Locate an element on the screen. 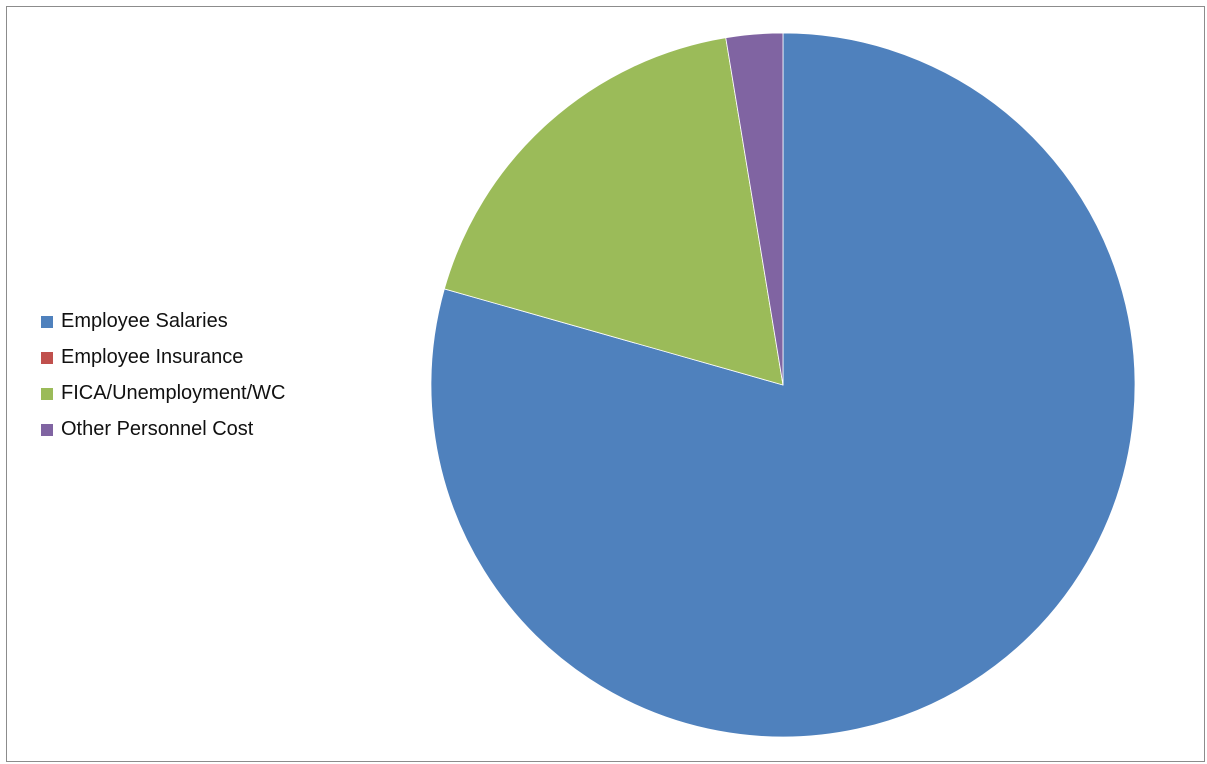 The height and width of the screenshot is (764, 1207). legend-label: Other Personnel Cost is located at coordinates (157, 429).